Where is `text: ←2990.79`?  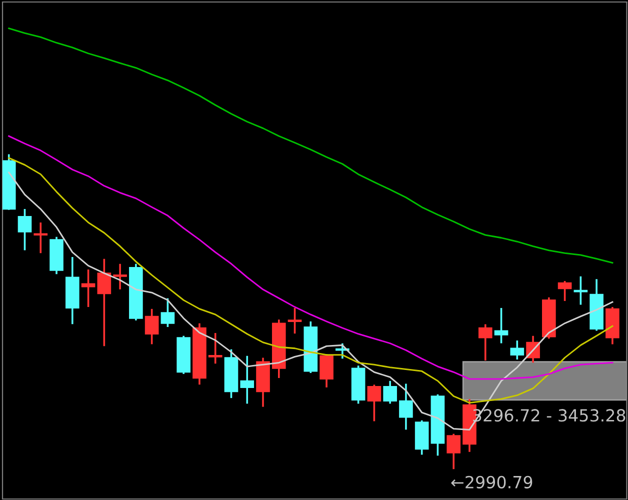
text: ←2990.79 is located at coordinates (491, 482).